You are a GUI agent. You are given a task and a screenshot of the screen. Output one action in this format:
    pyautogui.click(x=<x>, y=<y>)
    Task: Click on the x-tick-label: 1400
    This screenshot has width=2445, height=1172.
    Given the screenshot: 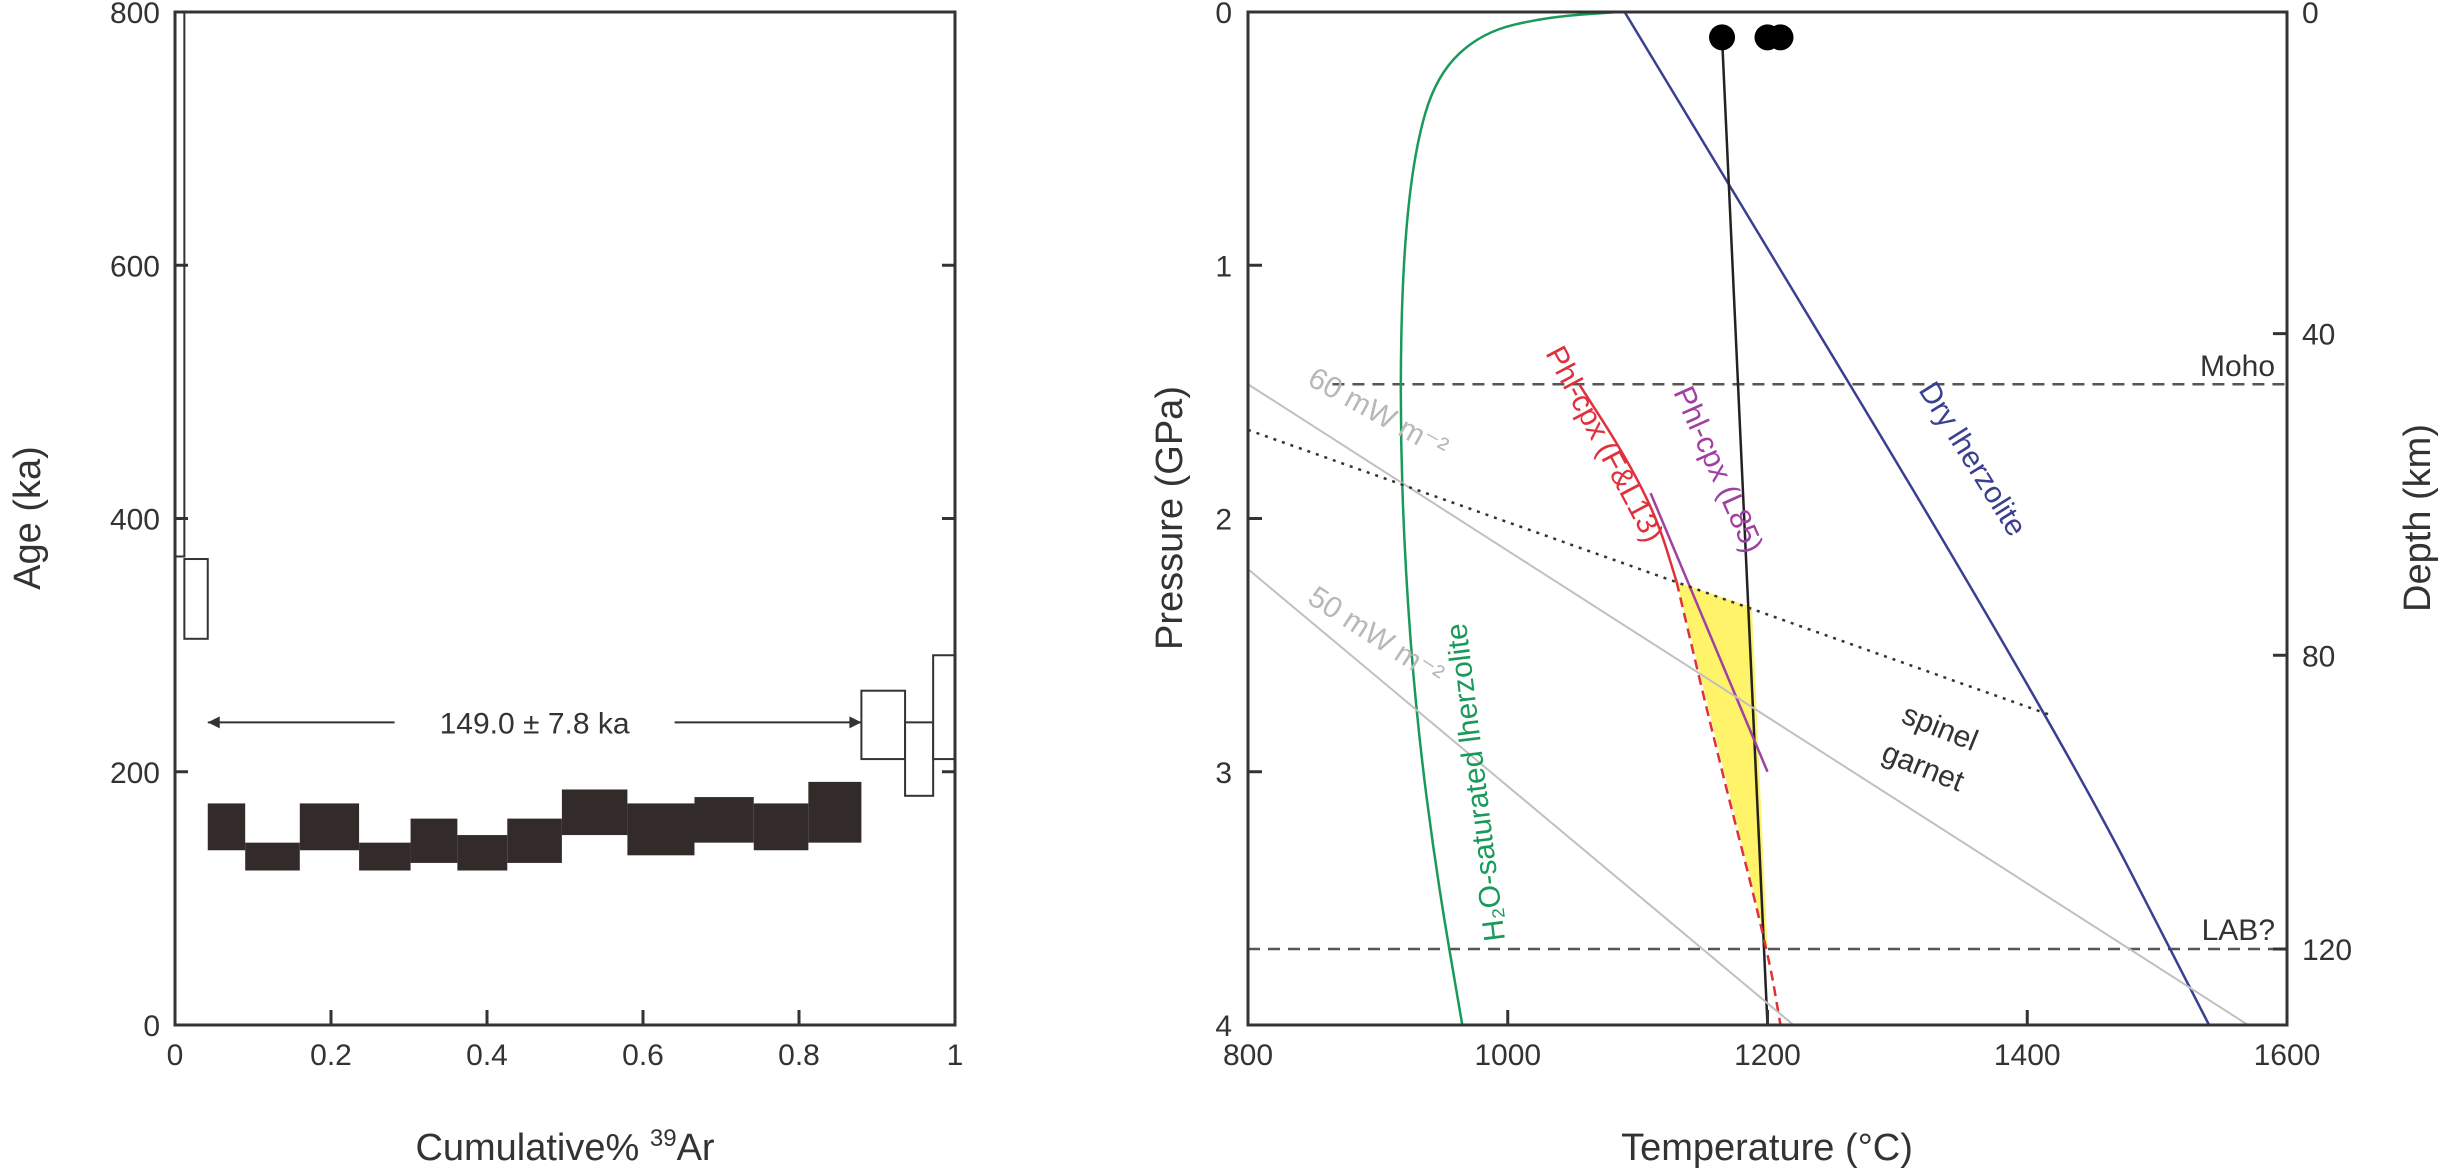 What is the action you would take?
    pyautogui.click(x=2027, y=1055)
    